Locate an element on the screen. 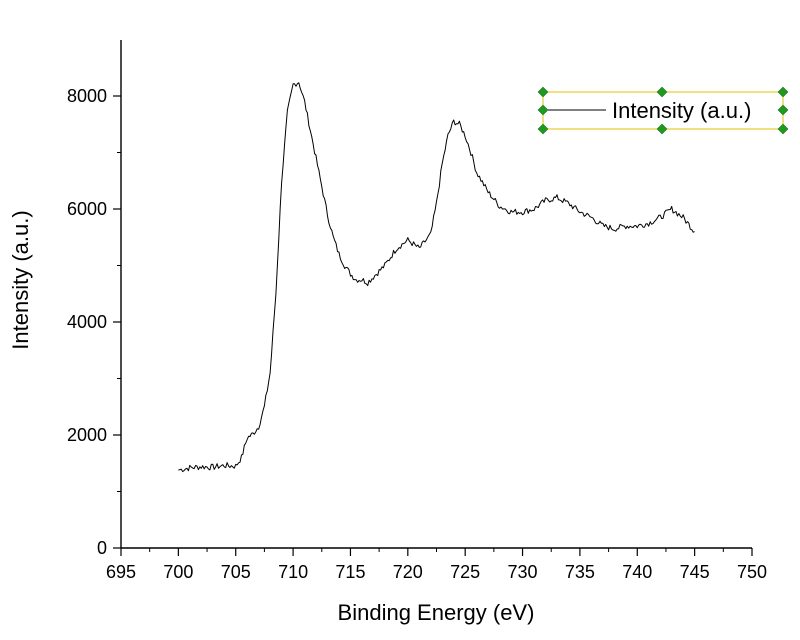 The height and width of the screenshot is (640, 800). x-tick-label: 705 is located at coordinates (236, 572).